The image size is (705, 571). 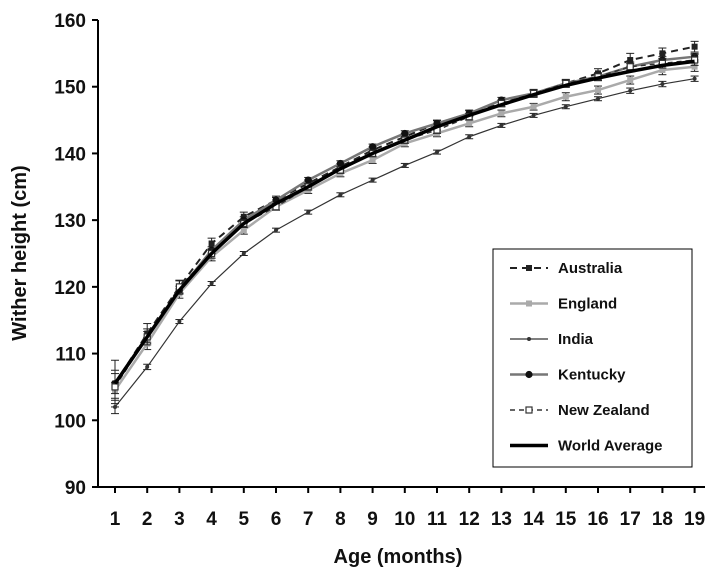 What do you see at coordinates (662, 519) in the screenshot?
I see `x-tick-label: 18` at bounding box center [662, 519].